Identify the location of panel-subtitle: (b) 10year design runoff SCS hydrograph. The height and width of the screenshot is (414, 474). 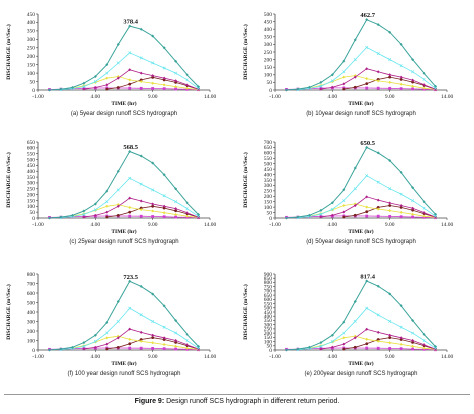
(361, 114).